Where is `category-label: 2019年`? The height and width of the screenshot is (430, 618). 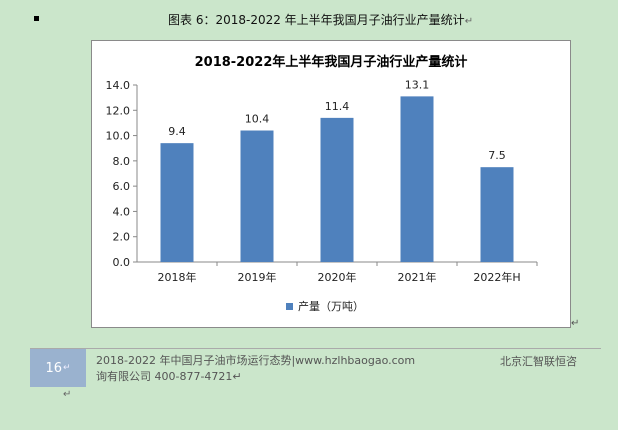 category-label: 2019年 is located at coordinates (257, 277).